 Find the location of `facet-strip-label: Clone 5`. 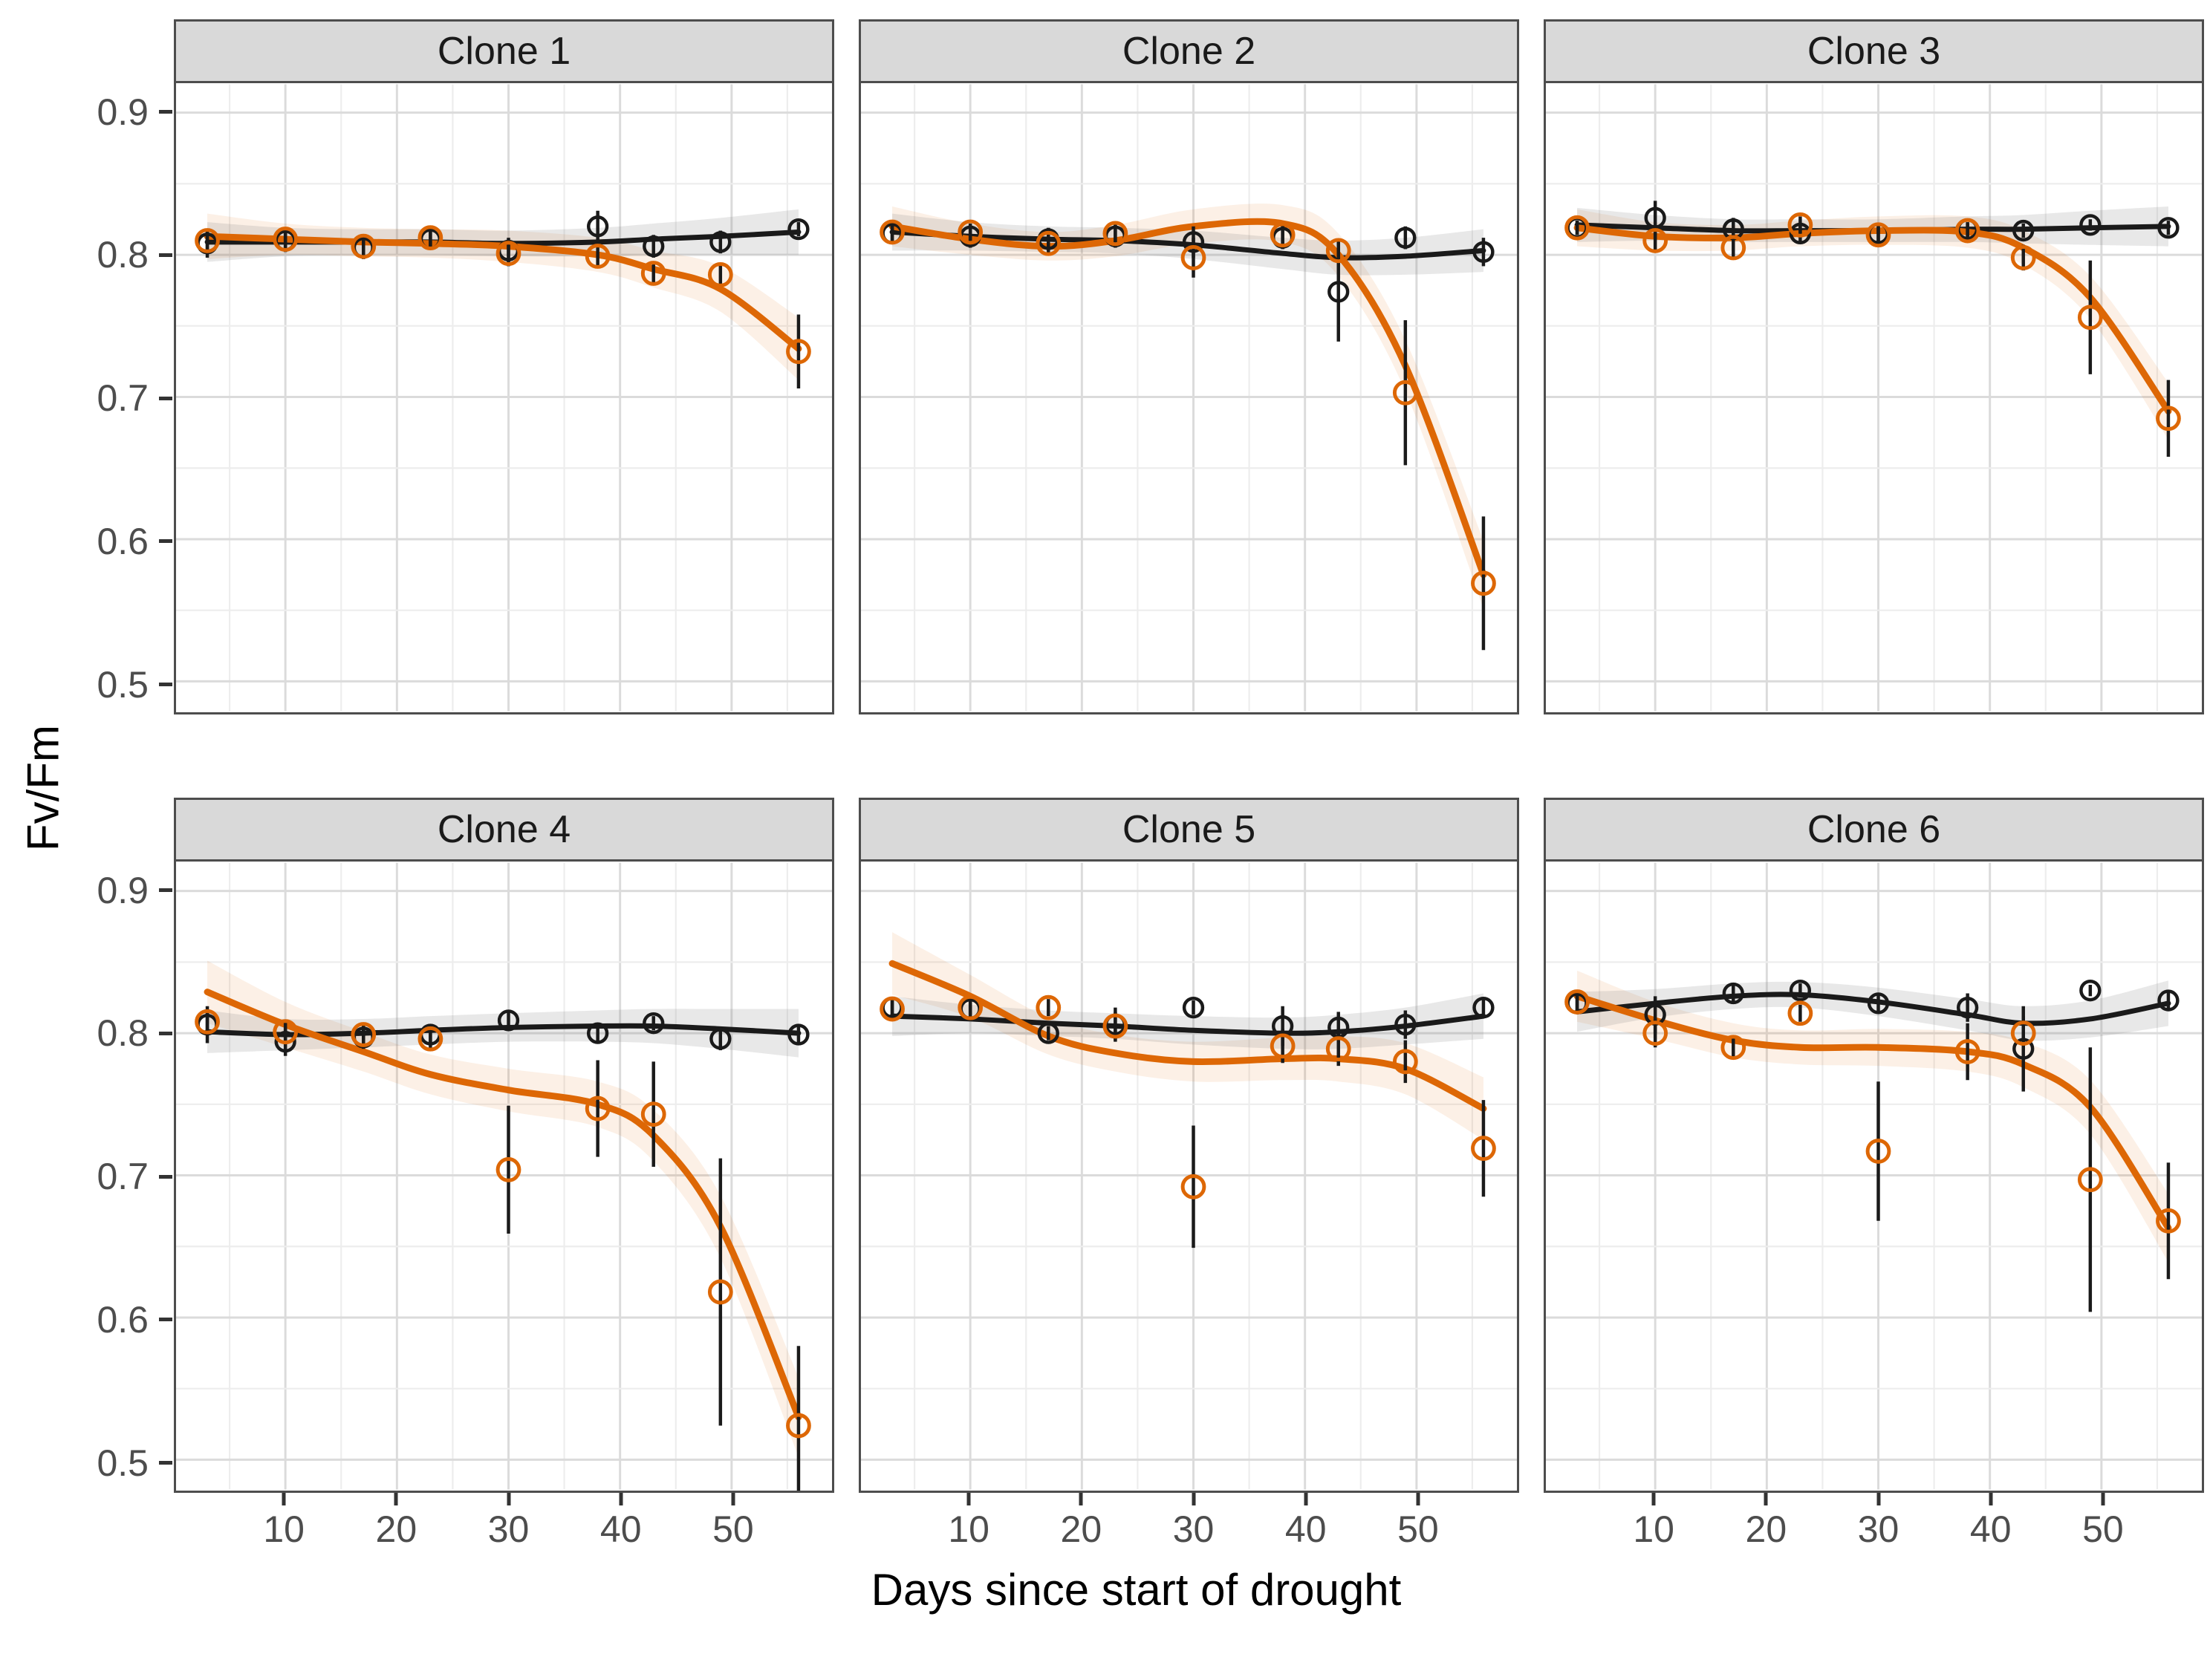

facet-strip-label: Clone 5 is located at coordinates (1189, 830).